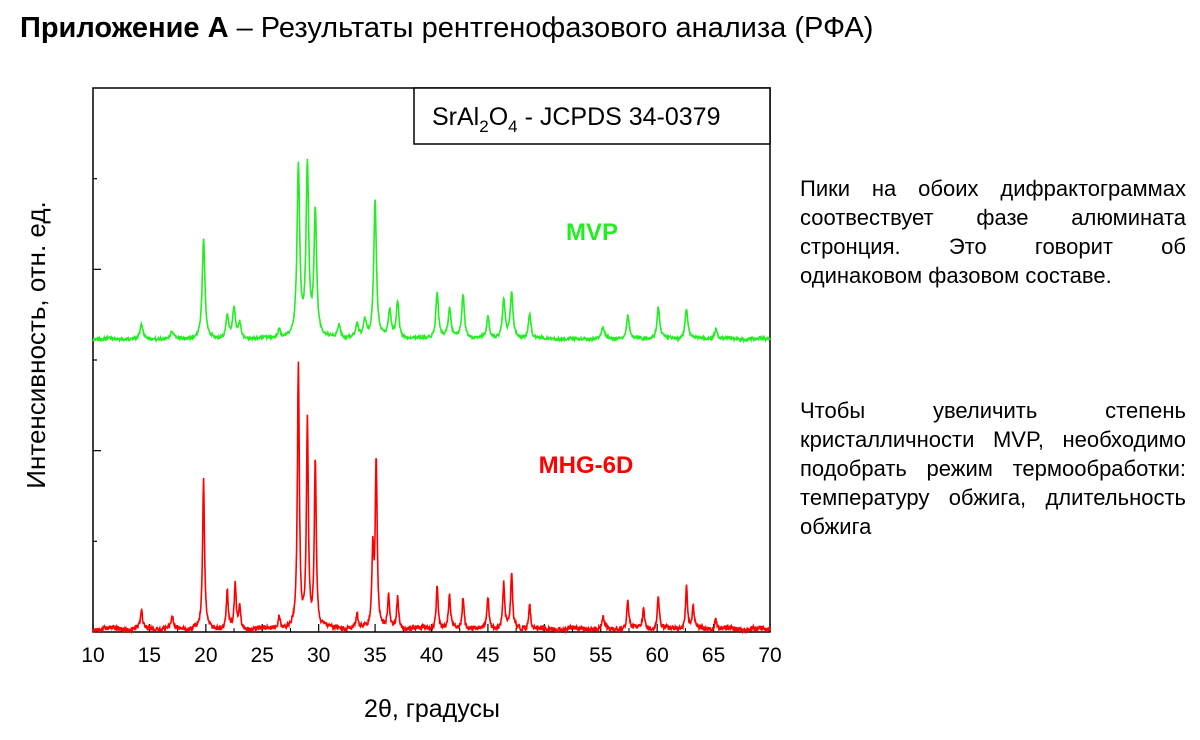  Describe the element at coordinates (262, 655) in the screenshot. I see `x-tick-label: 25` at that location.